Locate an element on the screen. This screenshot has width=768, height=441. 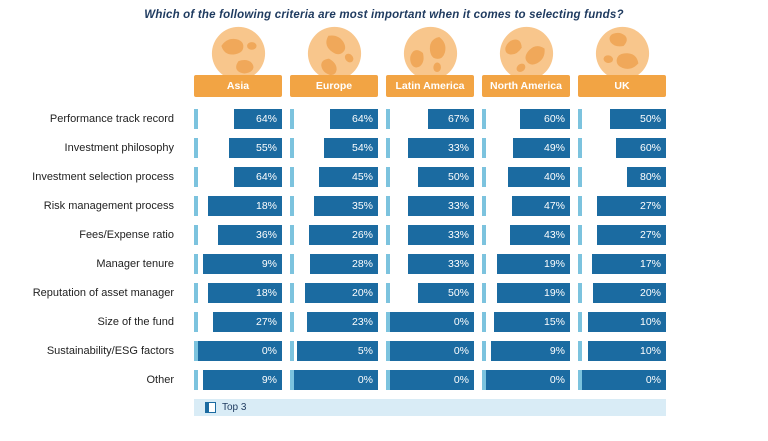
criteria-label: Manager tenure is located at coordinates (135, 263).